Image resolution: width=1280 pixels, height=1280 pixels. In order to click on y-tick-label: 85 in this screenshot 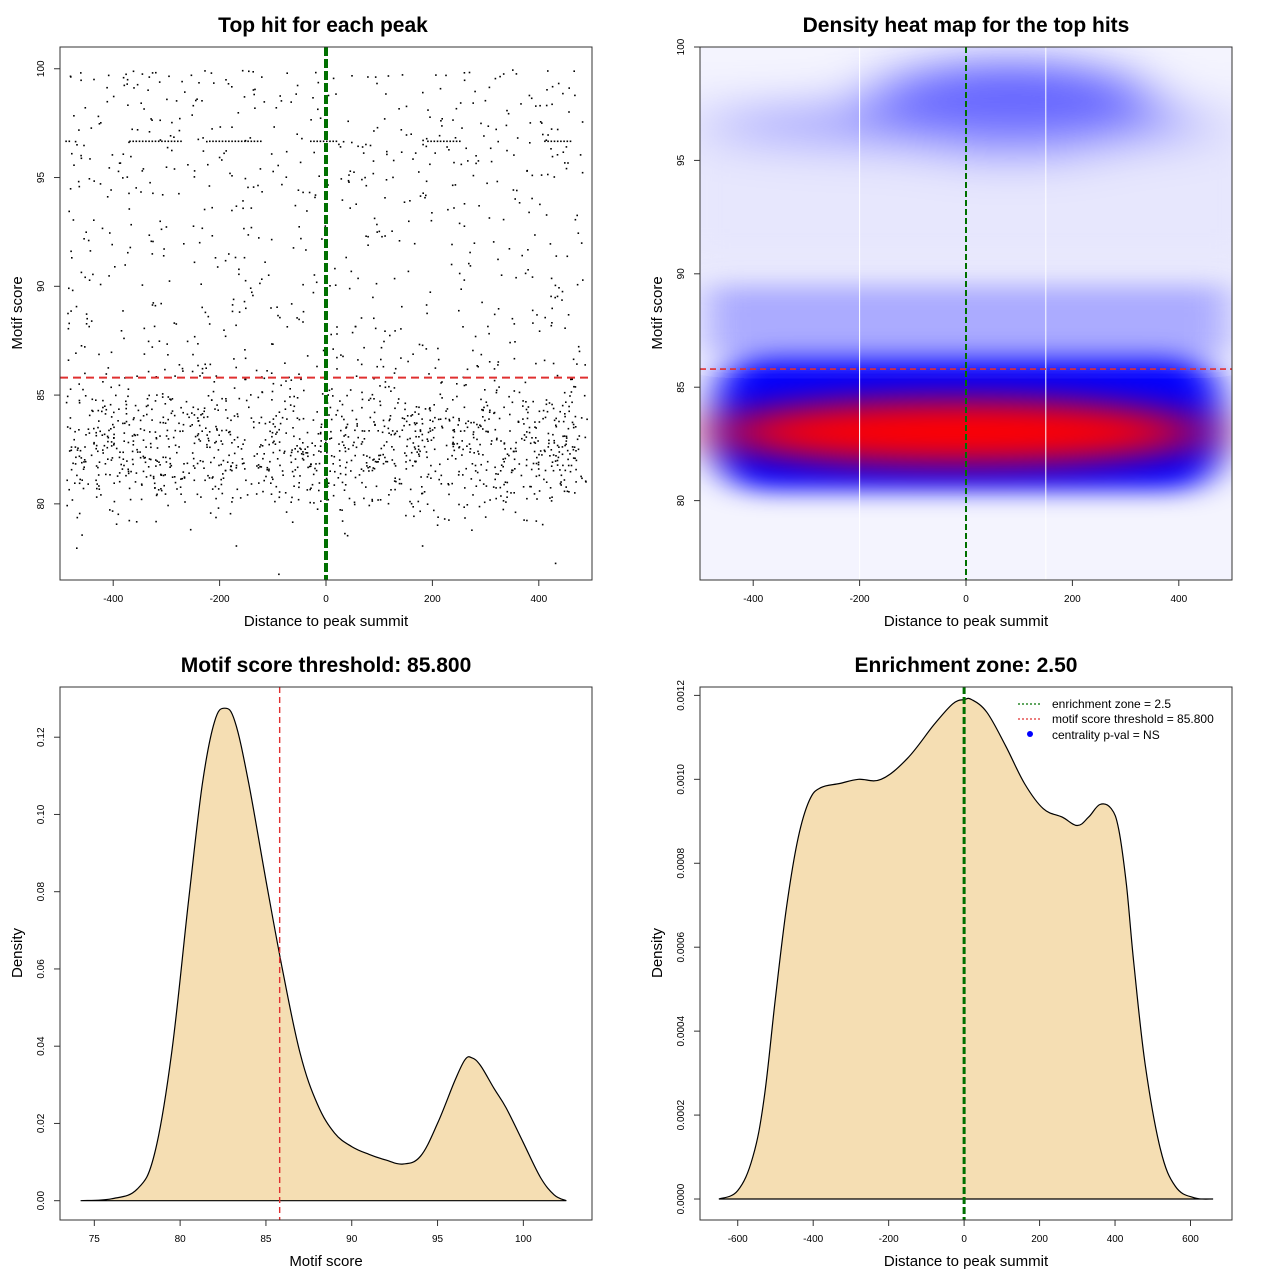, I will do `click(41, 395)`.